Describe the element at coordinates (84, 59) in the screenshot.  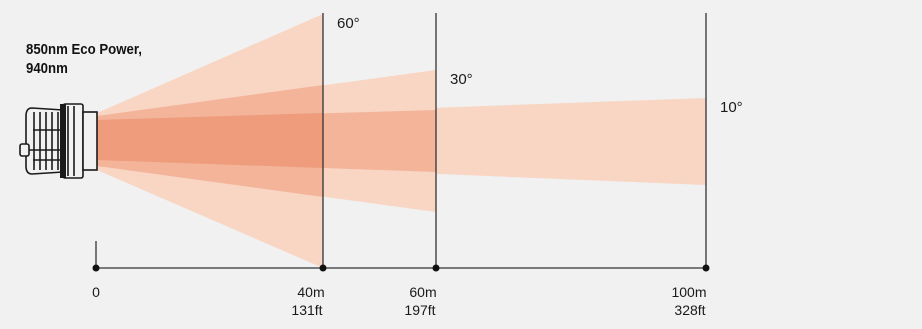
I see `product-title: 850nm Eco Power, 940nm` at that location.